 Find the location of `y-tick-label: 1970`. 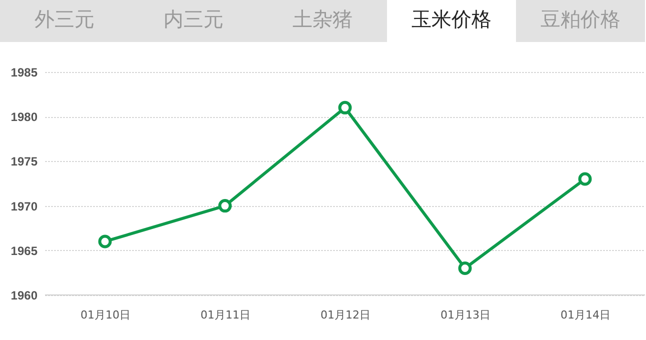

y-tick-label: 1970 is located at coordinates (24, 206).